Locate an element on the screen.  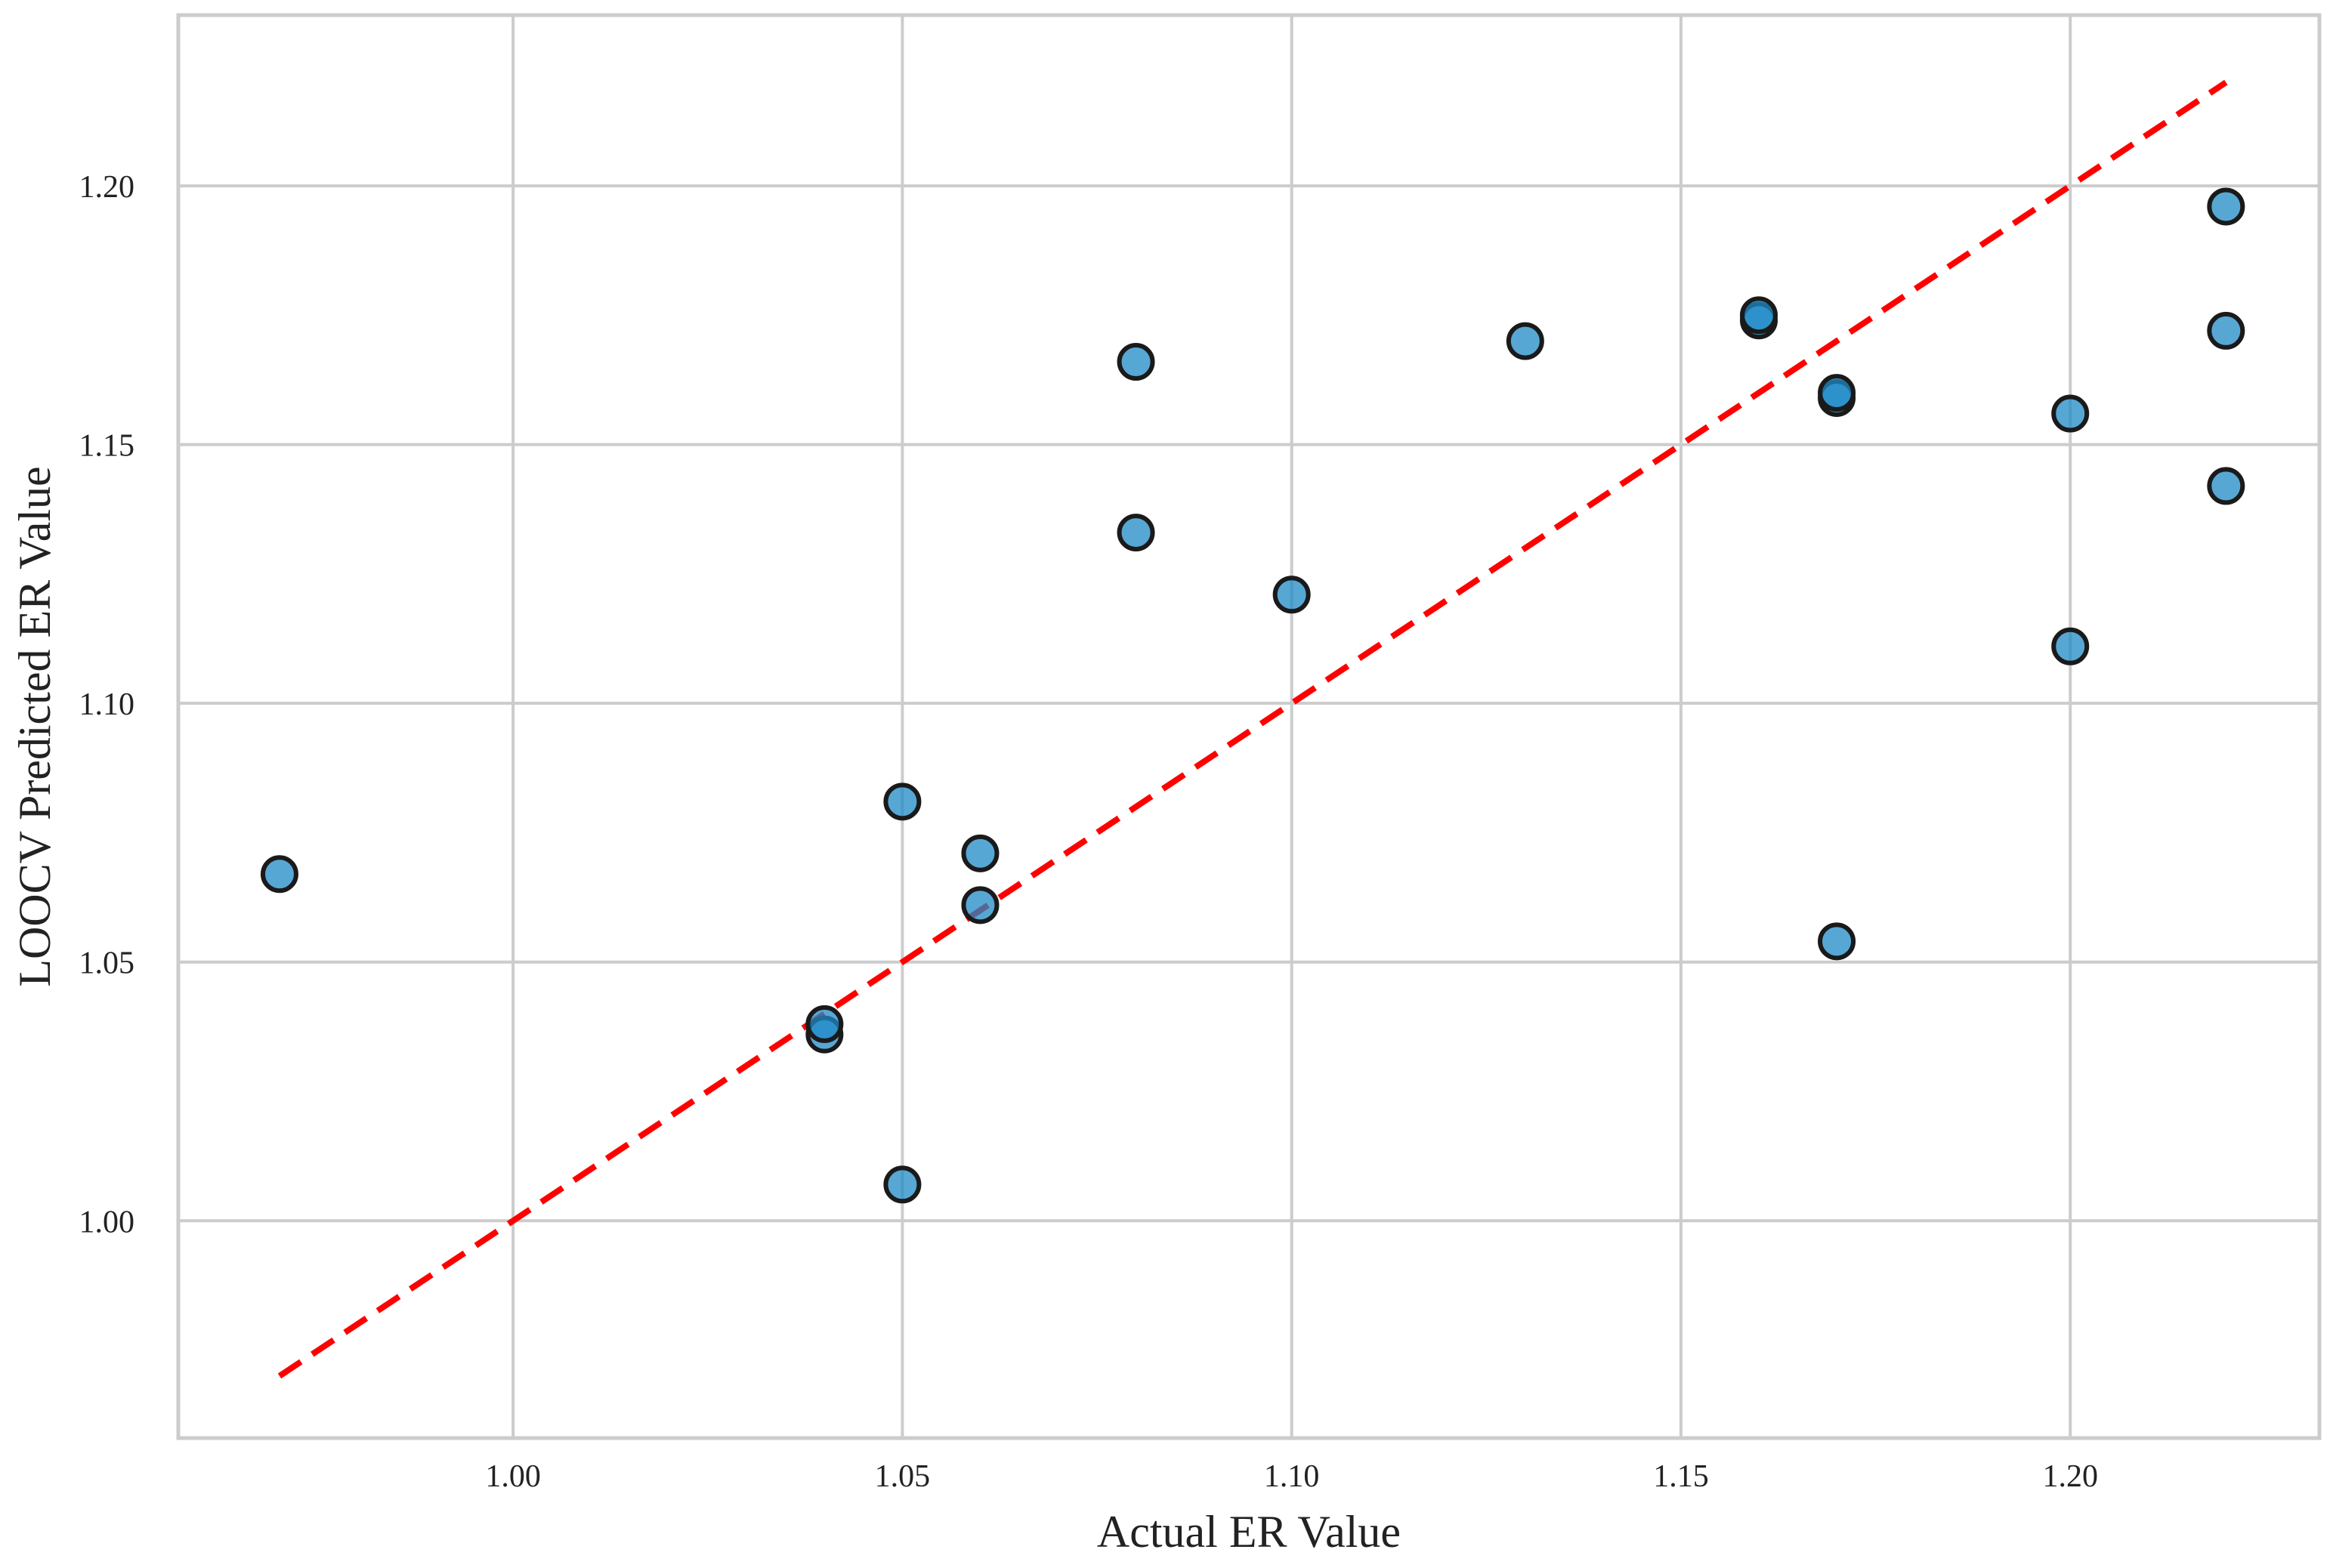
y-tick-label: 1.05 is located at coordinates (107, 964).